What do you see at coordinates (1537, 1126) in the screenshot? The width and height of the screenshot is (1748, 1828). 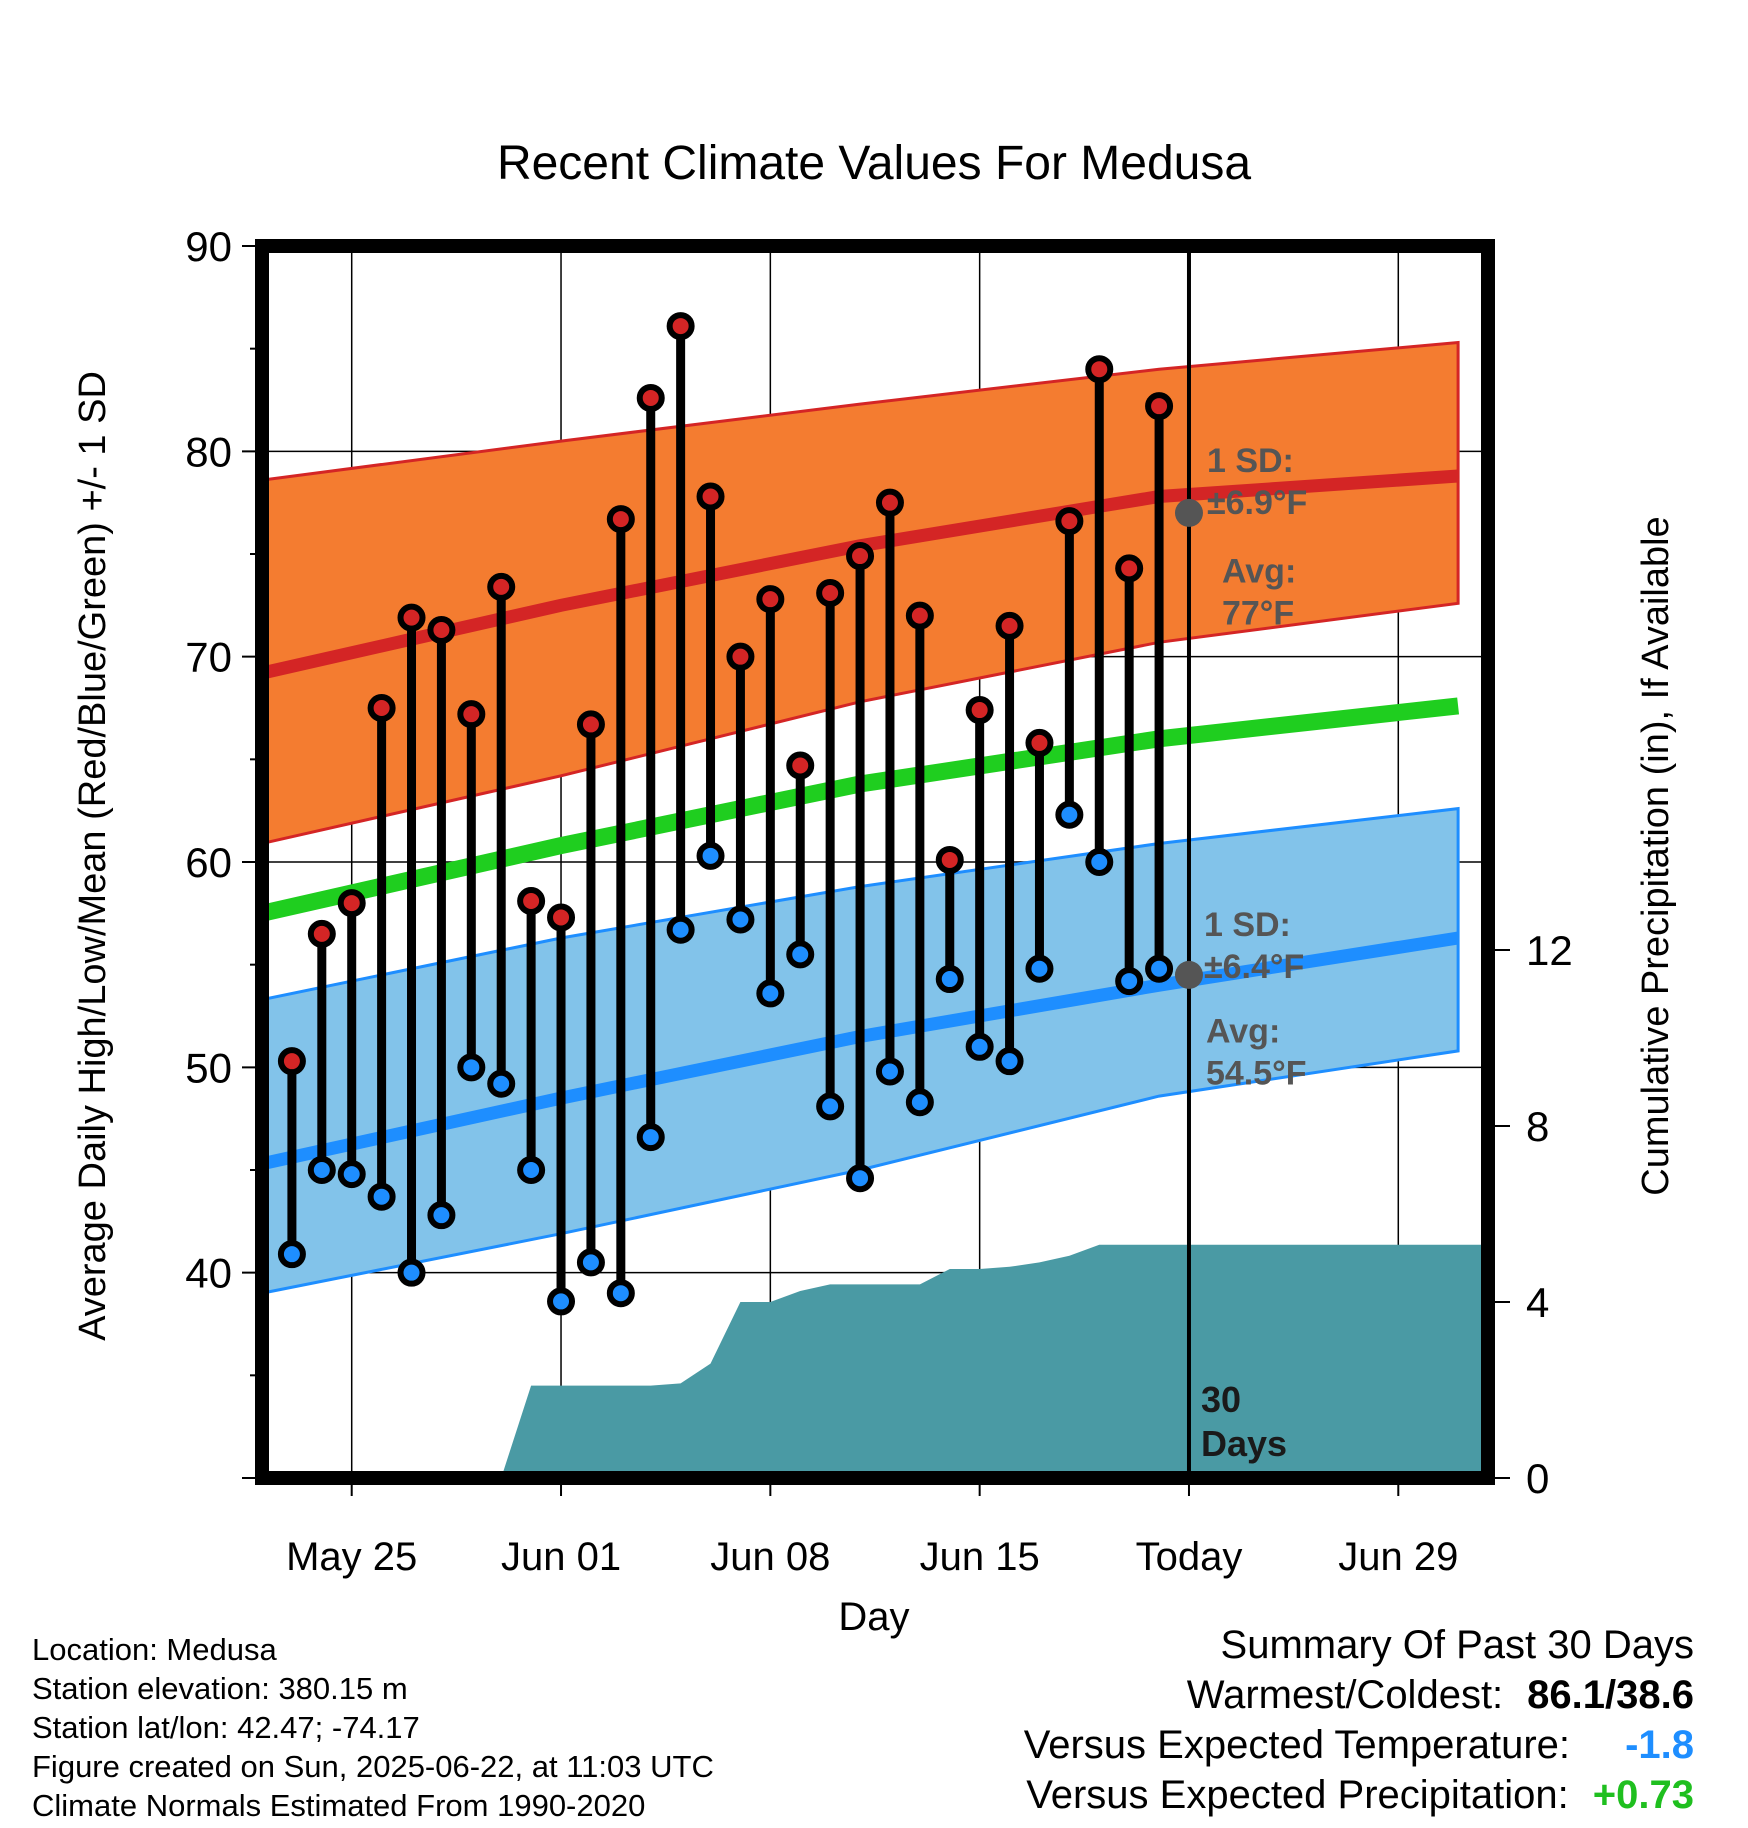 I see `y2-tick-label: 8` at bounding box center [1537, 1126].